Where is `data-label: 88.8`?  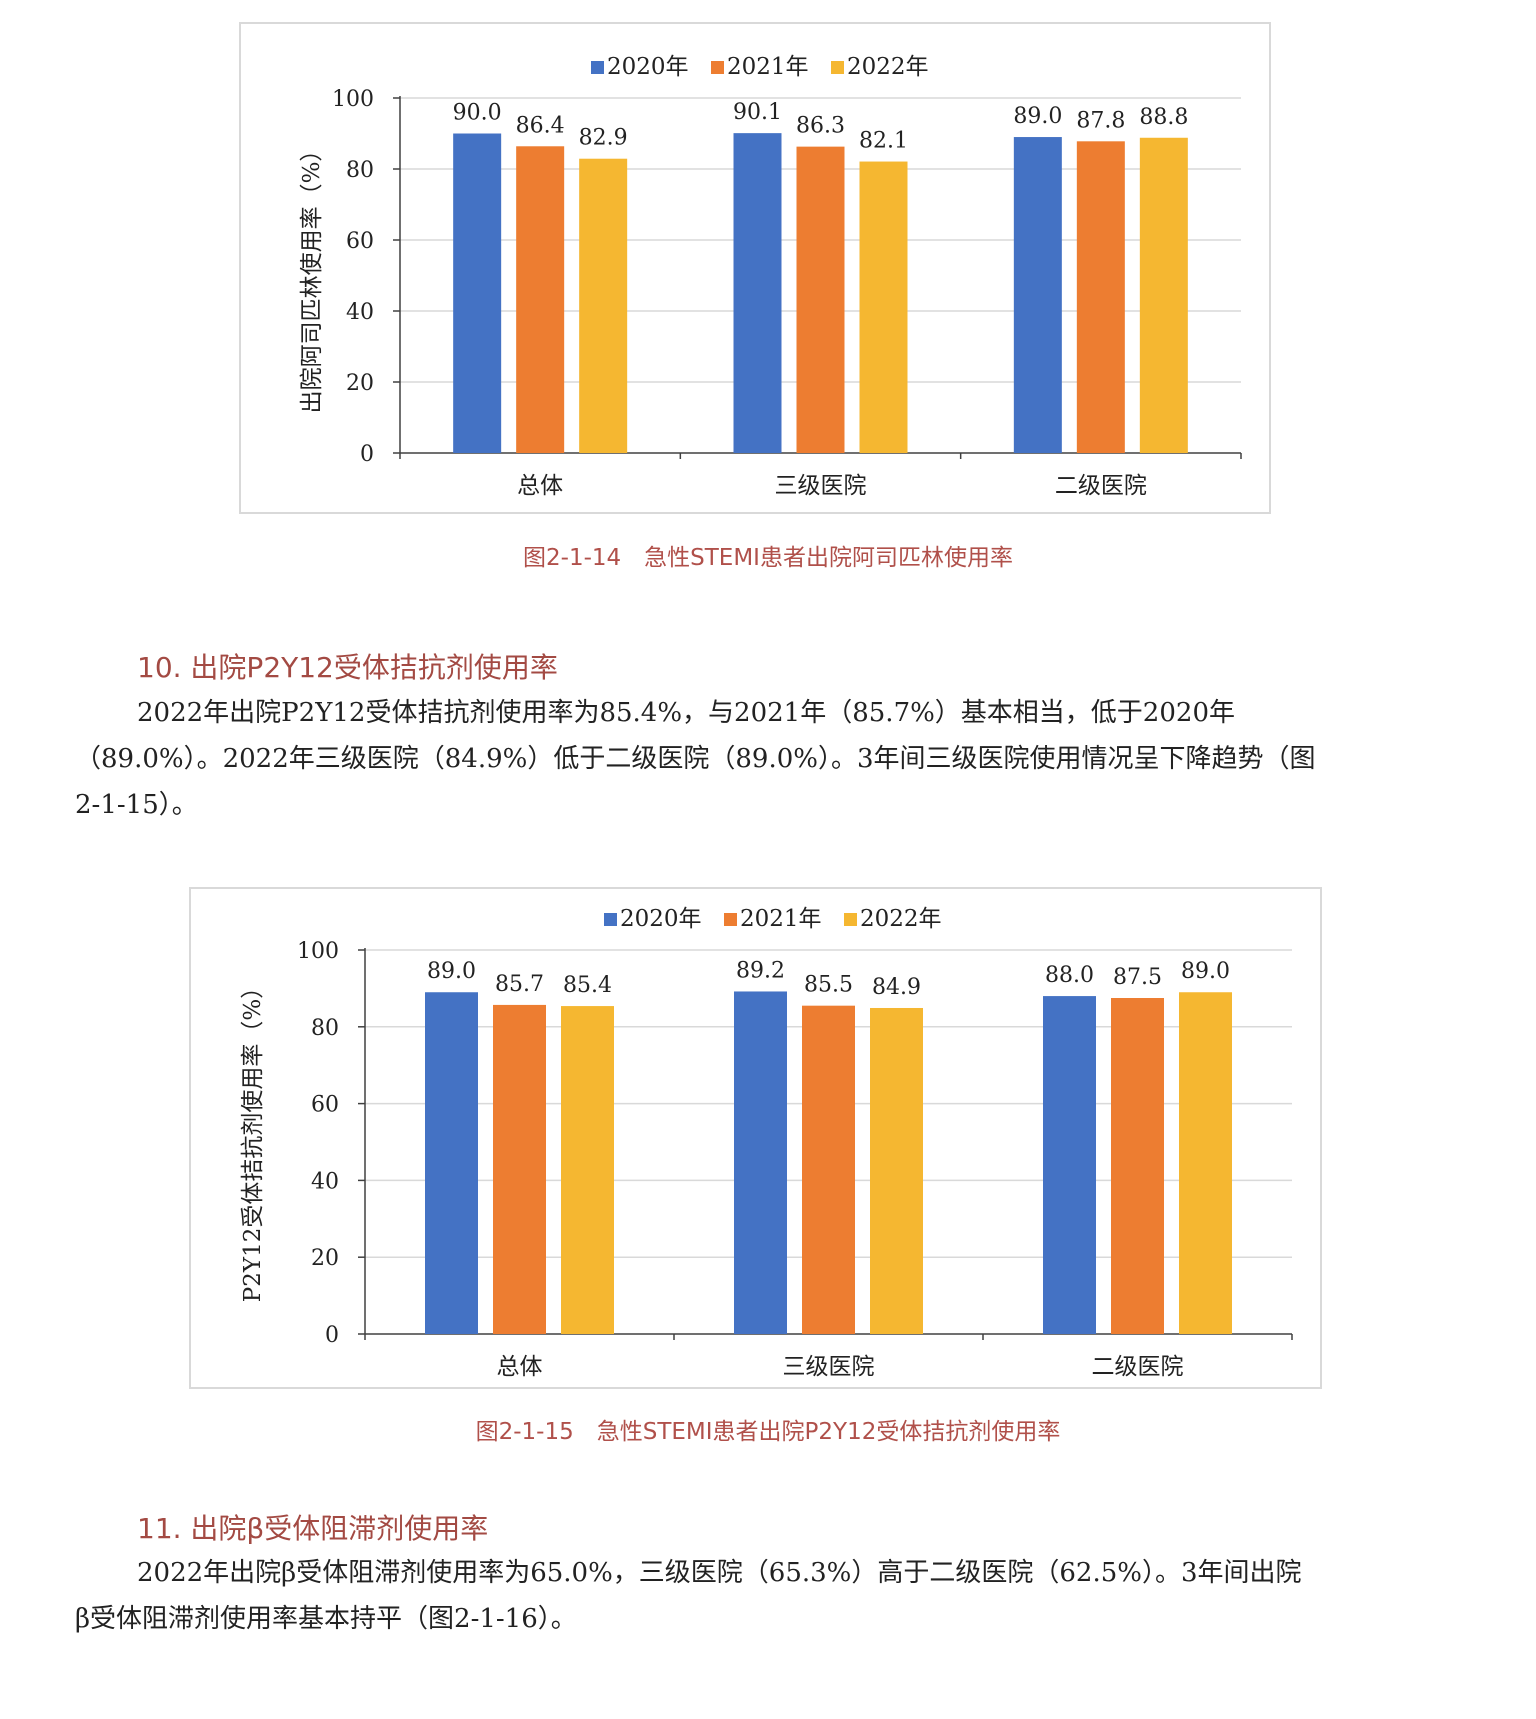
data-label: 88.8 is located at coordinates (1163, 117).